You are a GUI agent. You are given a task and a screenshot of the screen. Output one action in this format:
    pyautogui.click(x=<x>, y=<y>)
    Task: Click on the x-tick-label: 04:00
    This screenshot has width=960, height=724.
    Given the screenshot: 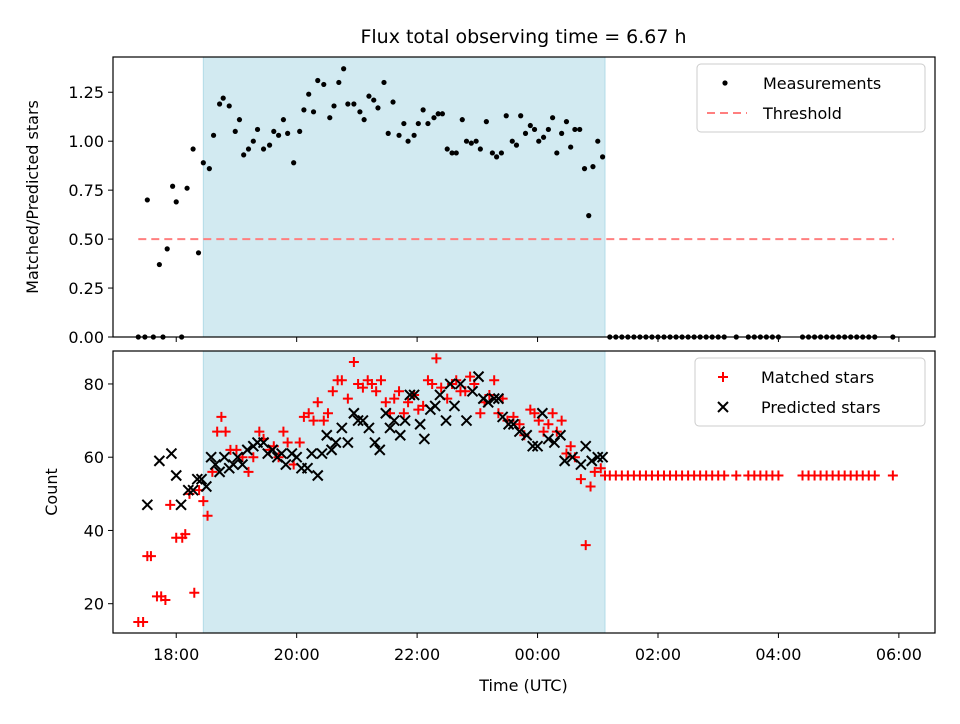 What is the action you would take?
    pyautogui.click(x=778, y=654)
    